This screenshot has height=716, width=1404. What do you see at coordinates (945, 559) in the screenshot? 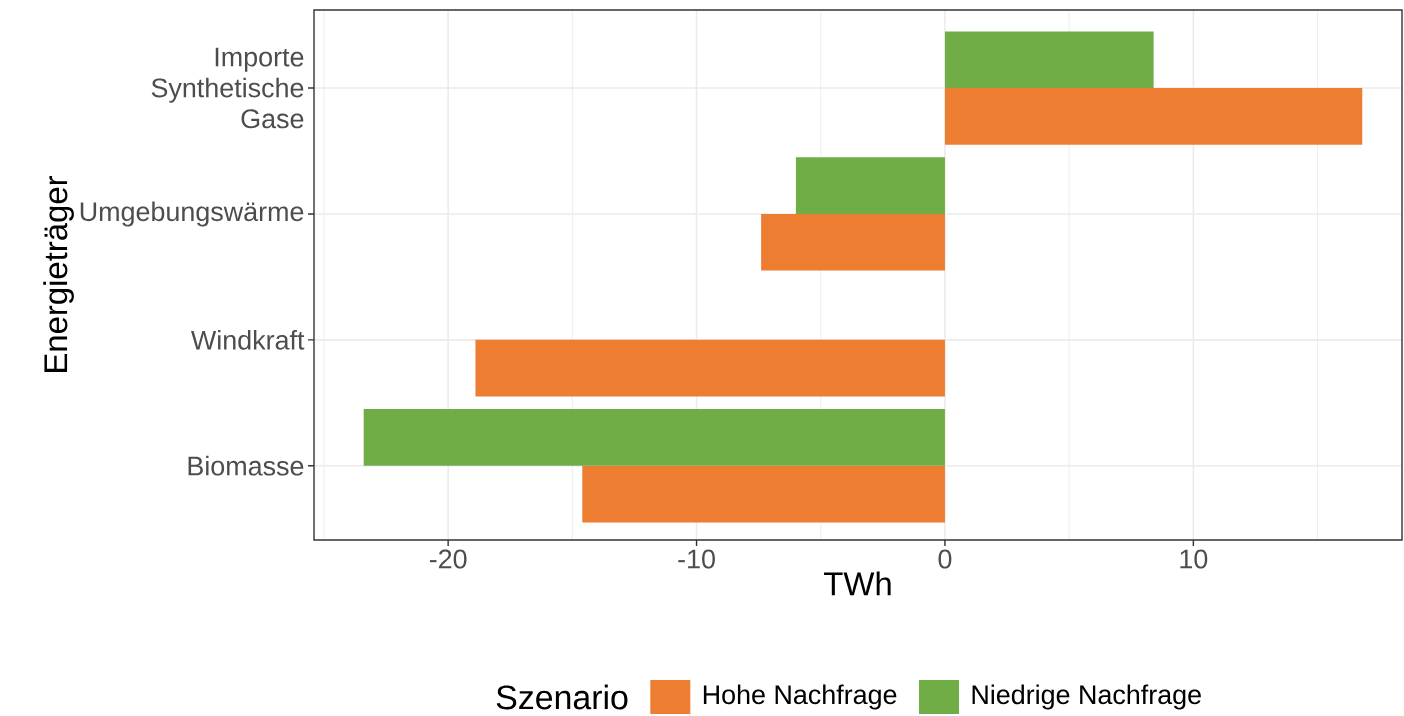
I see `x-tick-label: 0` at bounding box center [945, 559].